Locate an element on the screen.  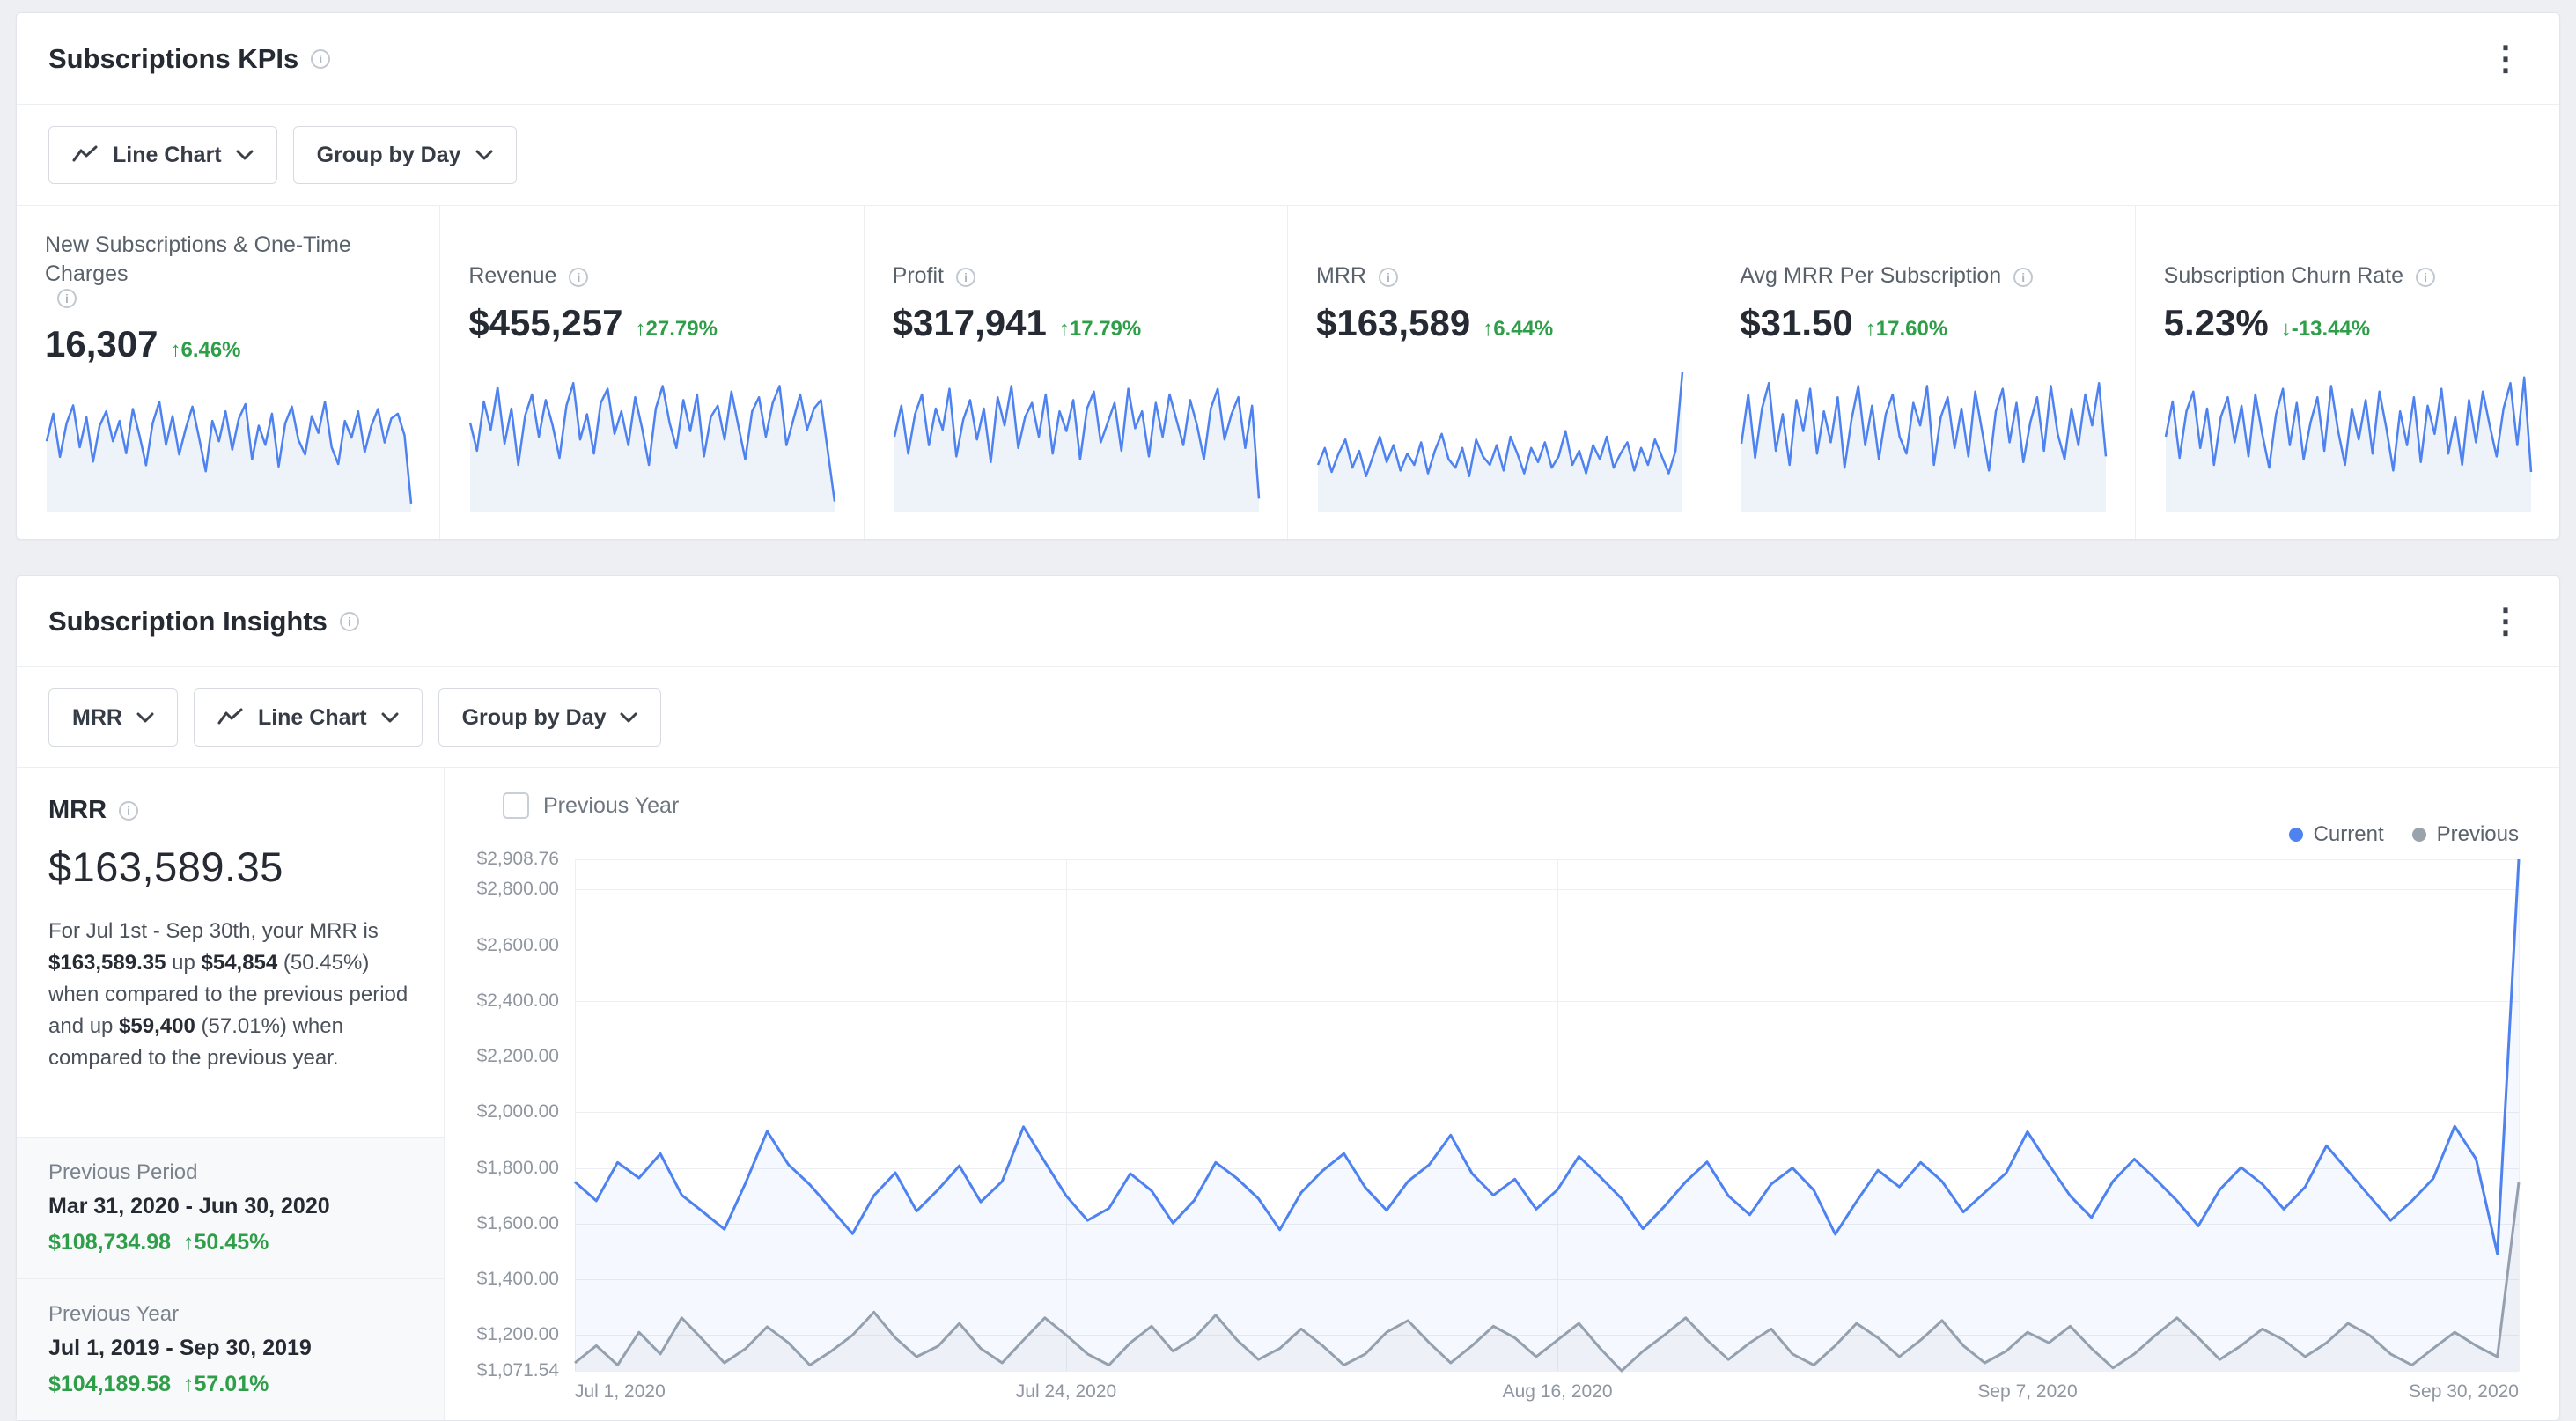
mrr-summary-value: $163,589.35 is located at coordinates (166, 866).